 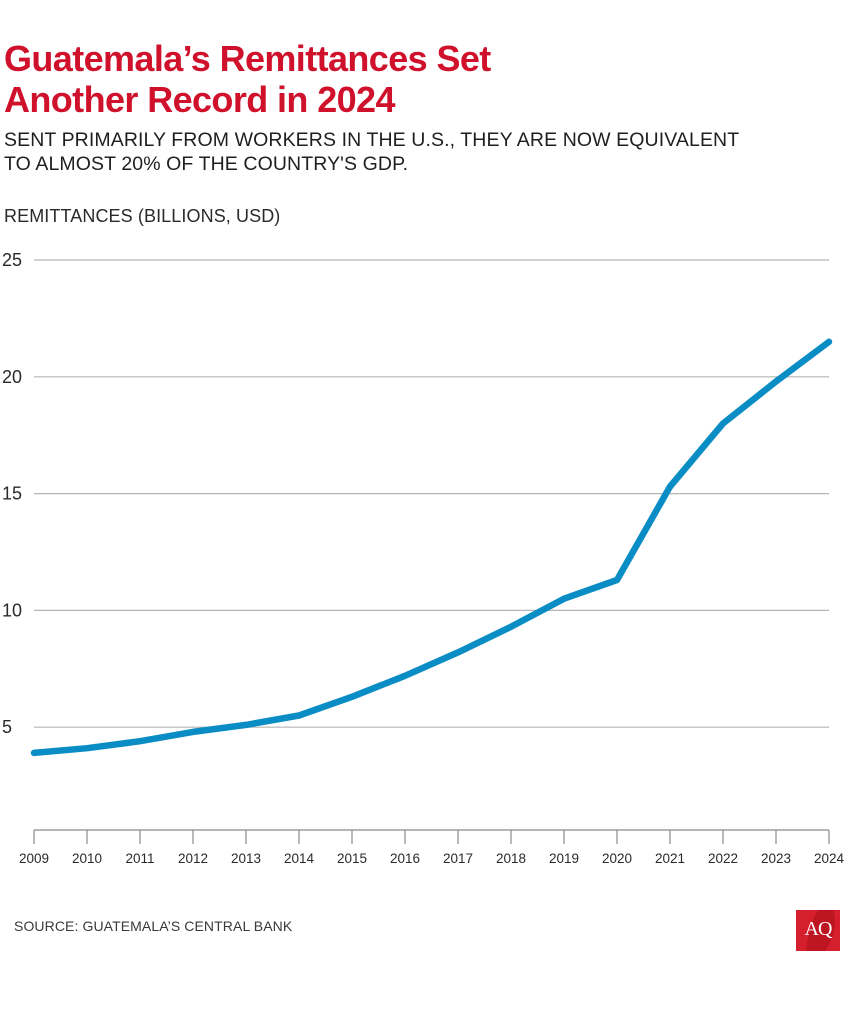 What do you see at coordinates (142, 216) in the screenshot?
I see `y-axis-label: REMITTANCES (BILLIONS, USD)` at bounding box center [142, 216].